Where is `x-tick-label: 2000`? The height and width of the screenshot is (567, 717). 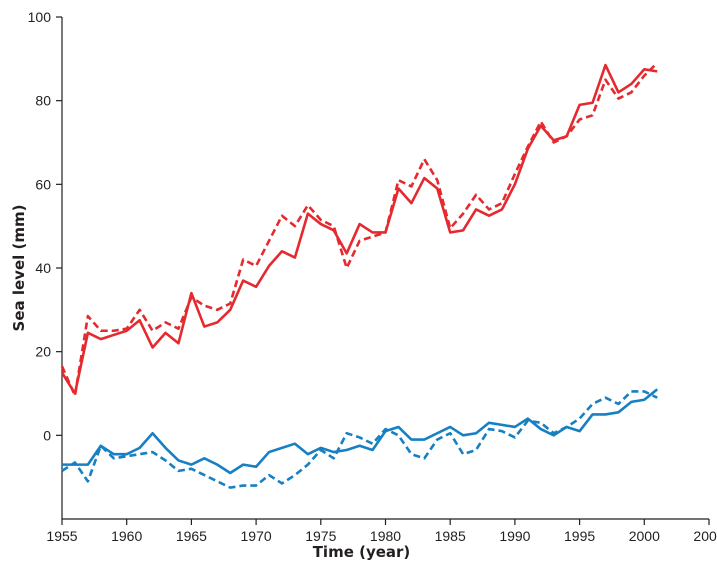 x-tick-label: 2000 is located at coordinates (644, 536).